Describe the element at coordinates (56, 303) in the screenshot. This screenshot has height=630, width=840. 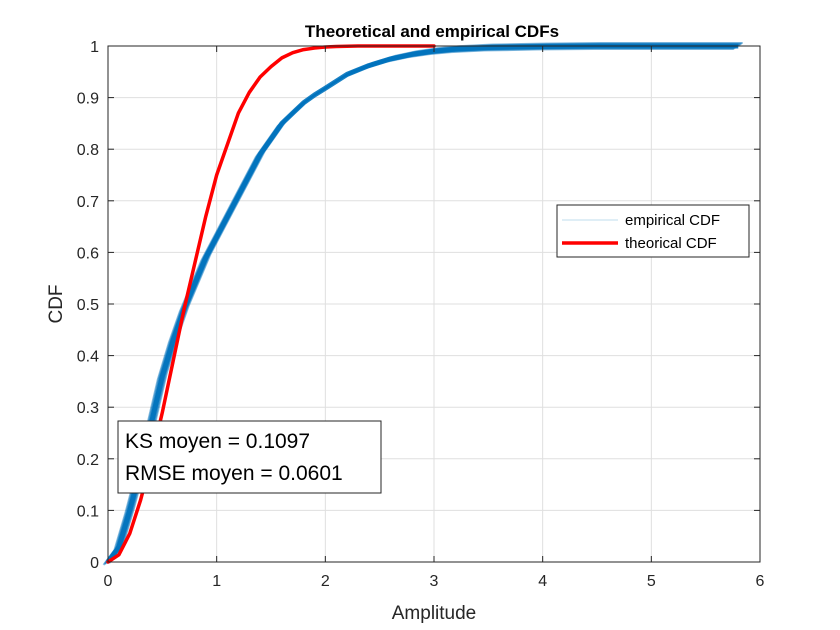
I see `y-axis-label: CDF` at that location.